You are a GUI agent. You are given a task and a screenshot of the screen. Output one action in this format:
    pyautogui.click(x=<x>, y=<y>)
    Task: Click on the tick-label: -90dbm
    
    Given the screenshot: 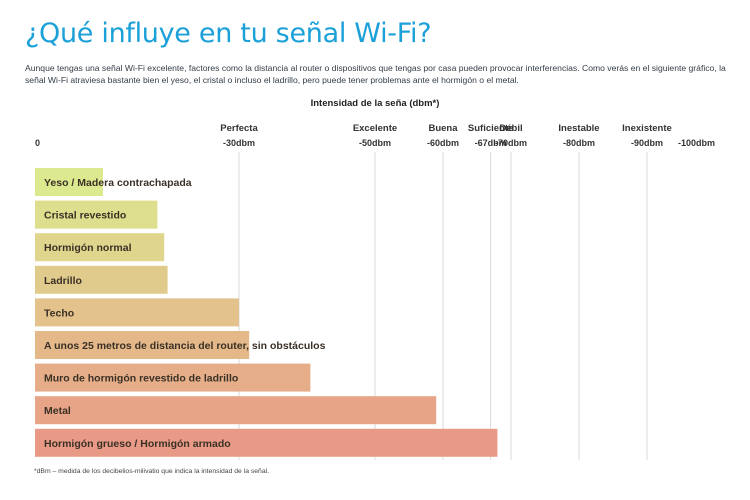 What is the action you would take?
    pyautogui.click(x=647, y=143)
    